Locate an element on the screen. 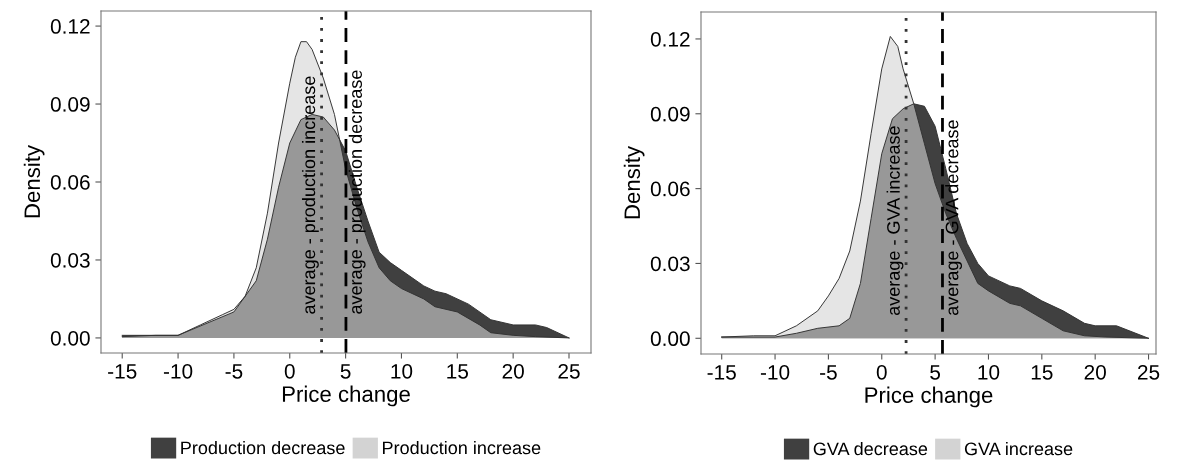  legend-label: GVA increase is located at coordinates (1018, 449).